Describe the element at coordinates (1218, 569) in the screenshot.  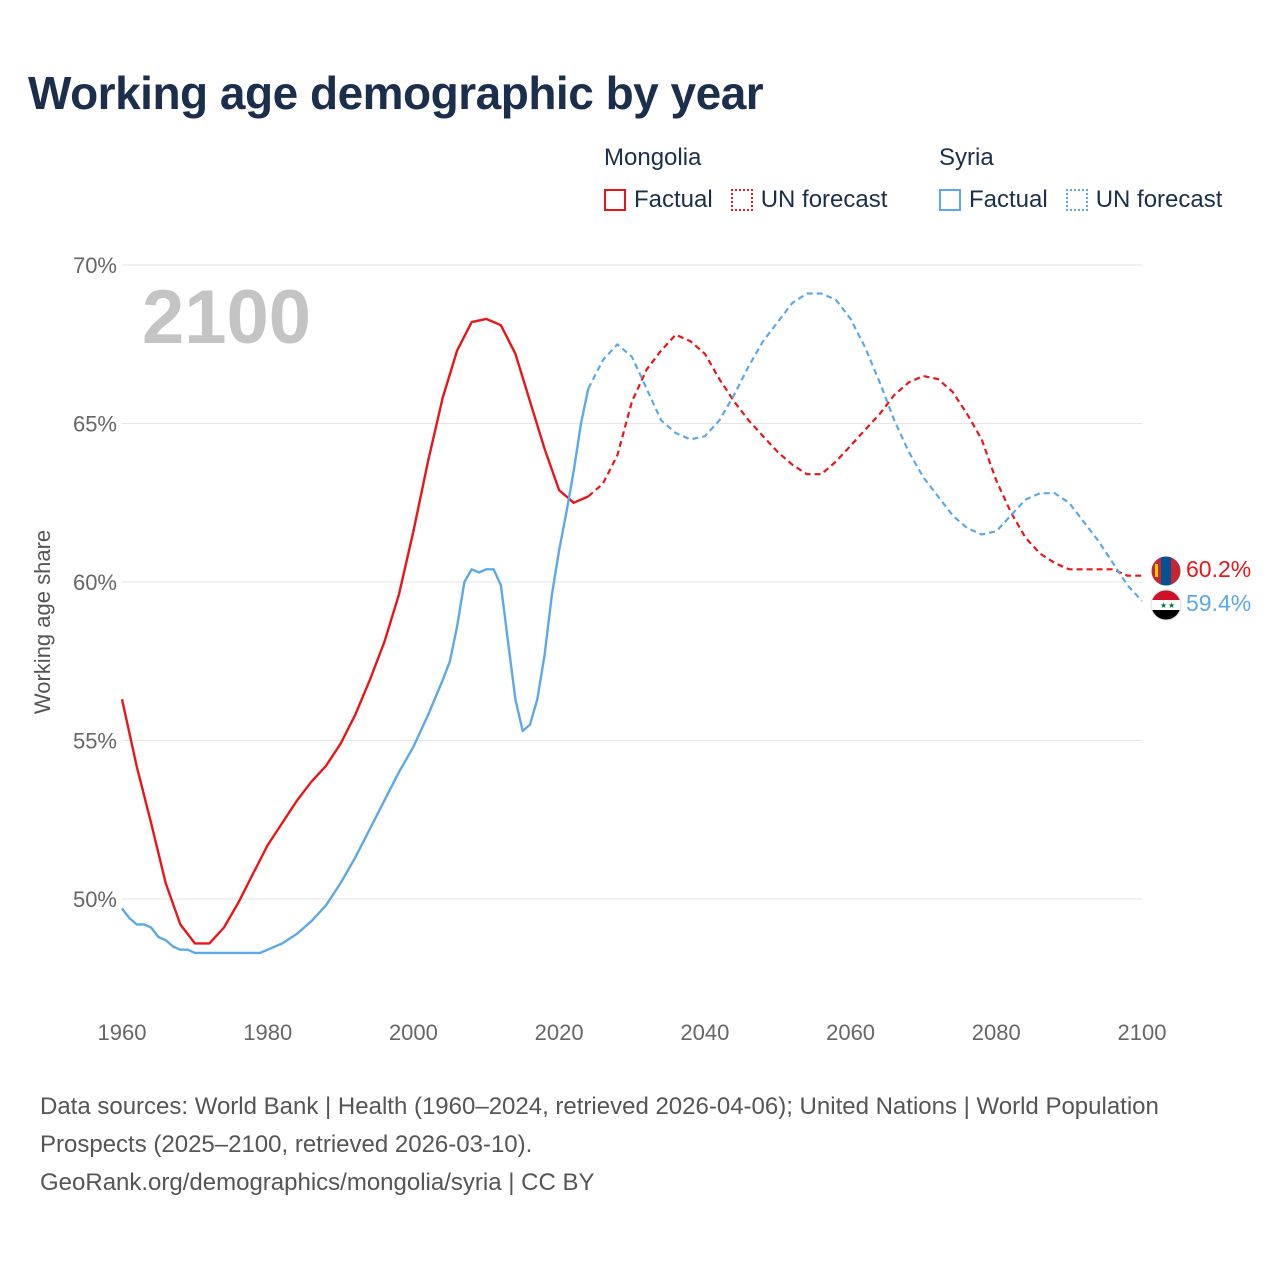
I see `end-label-mongolia: 60.2%` at that location.